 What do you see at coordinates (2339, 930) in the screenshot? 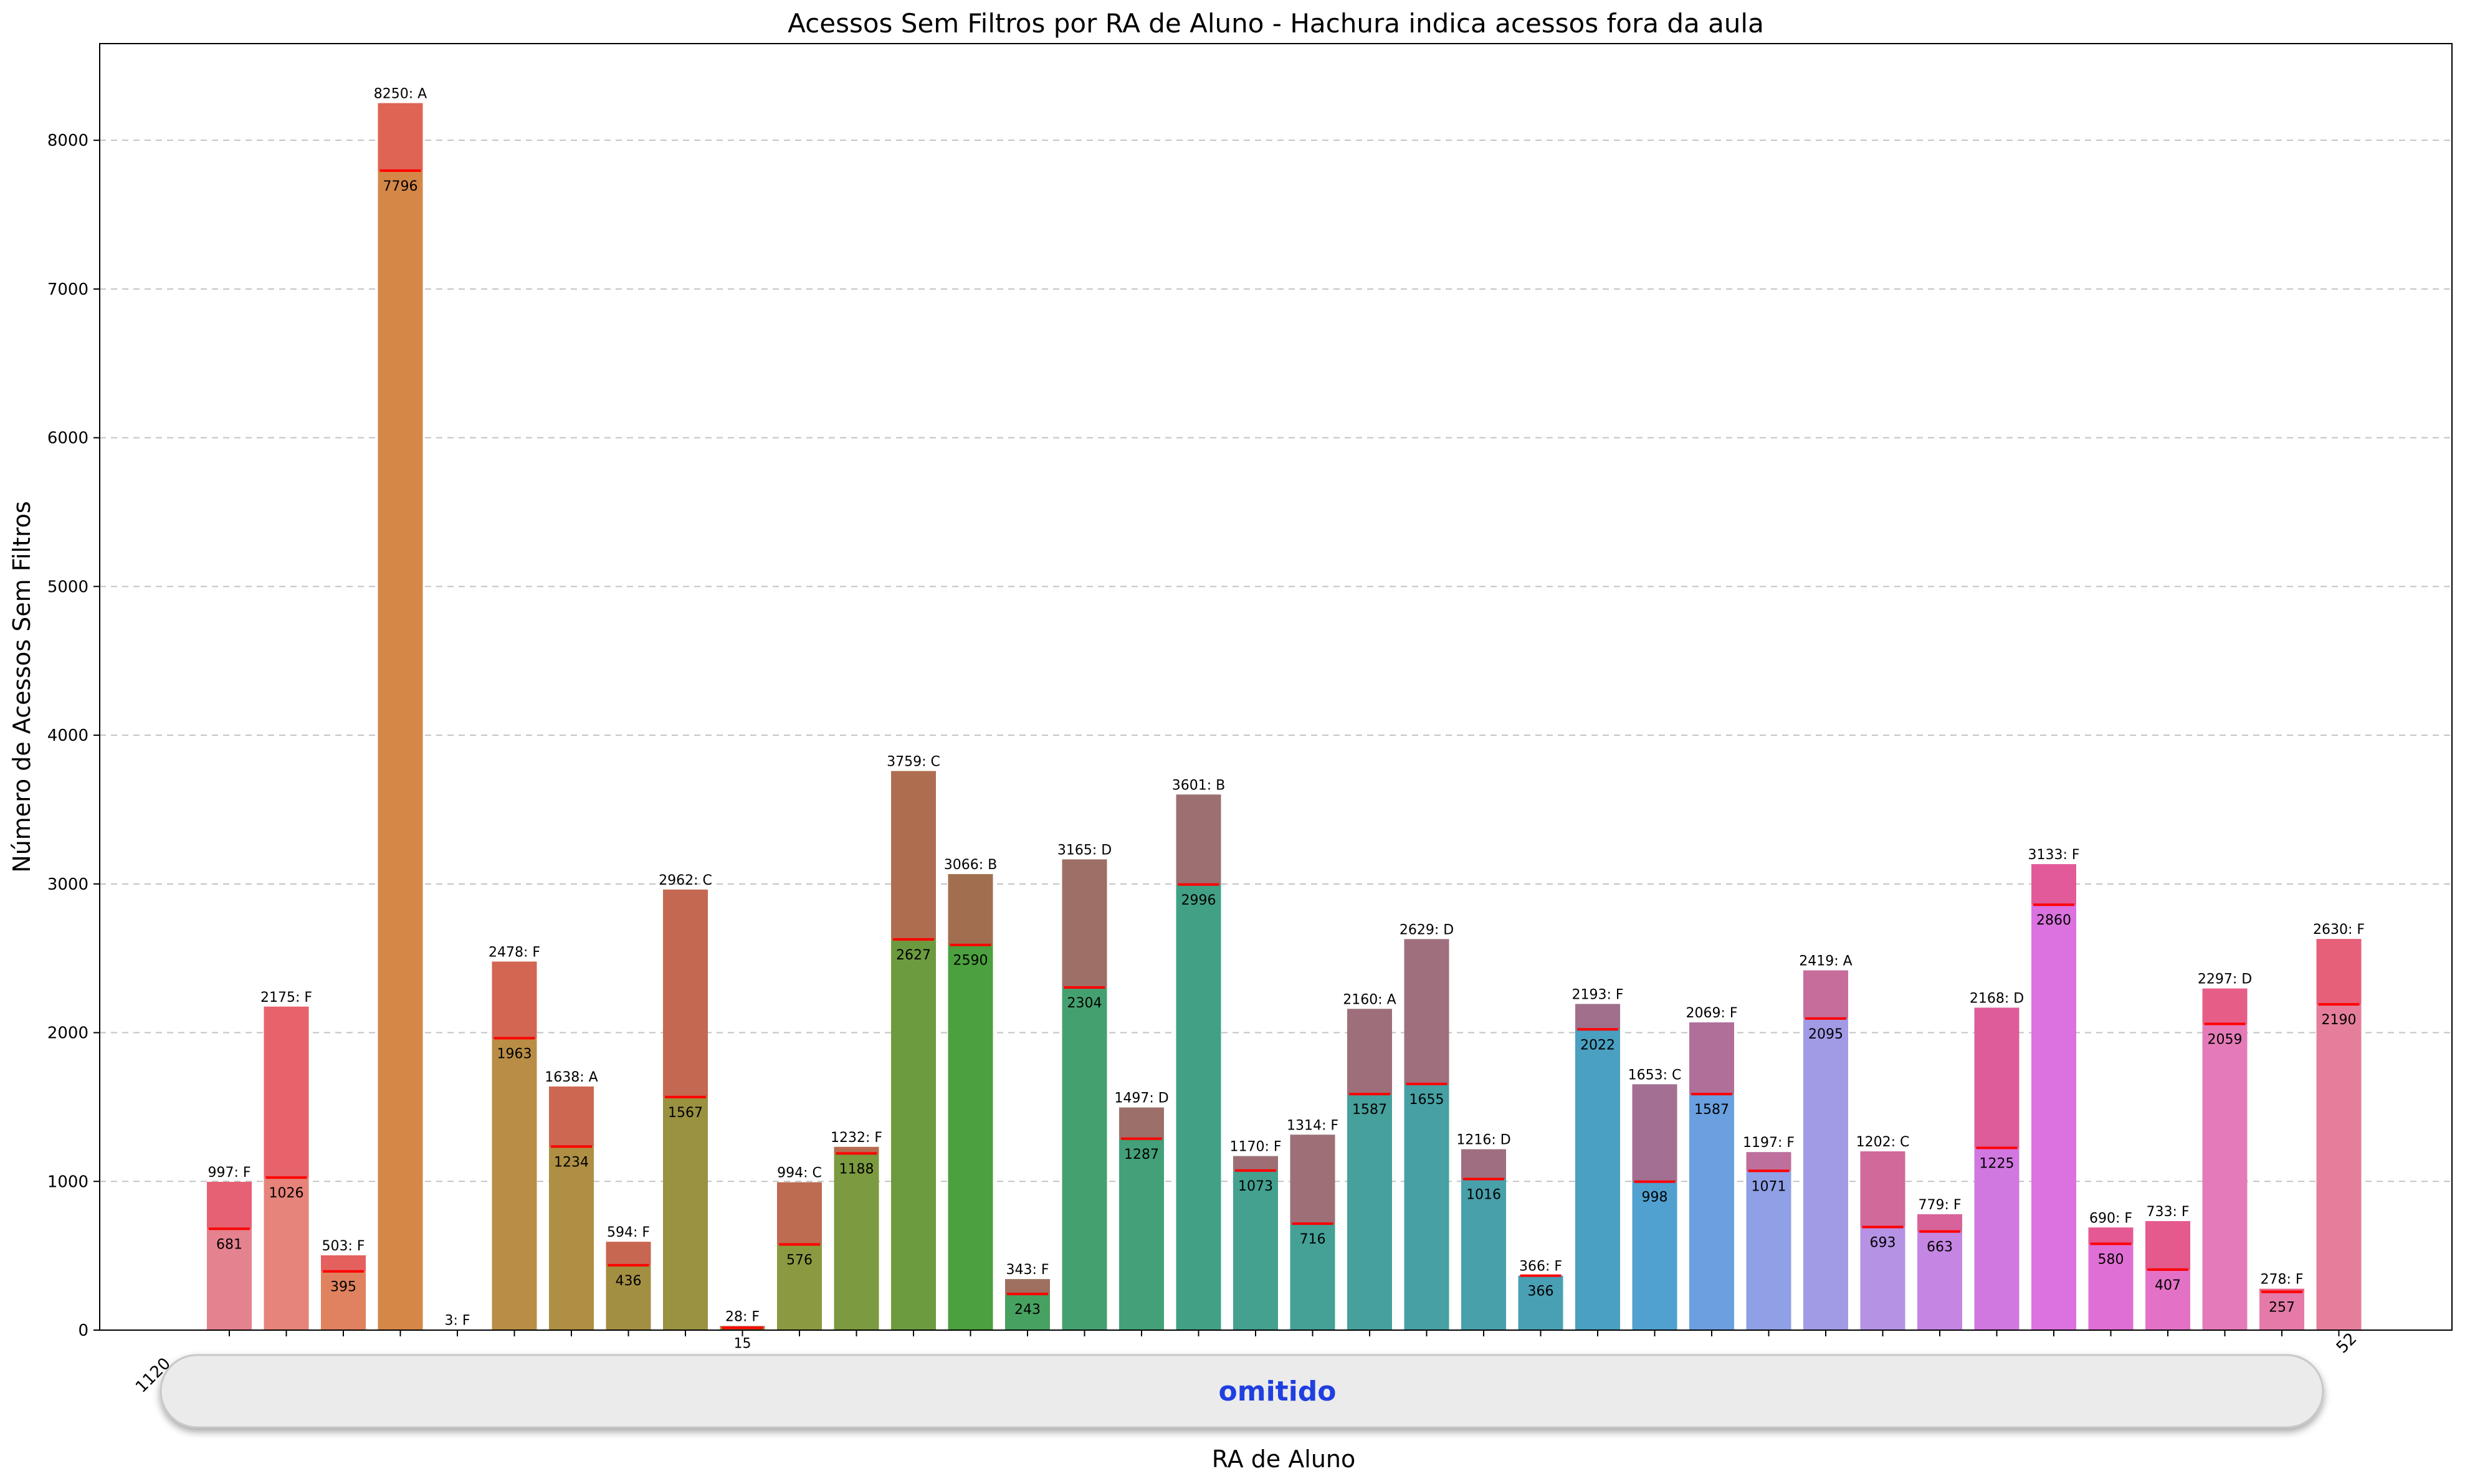
I see `bar-top-label: 2630: F` at bounding box center [2339, 930].